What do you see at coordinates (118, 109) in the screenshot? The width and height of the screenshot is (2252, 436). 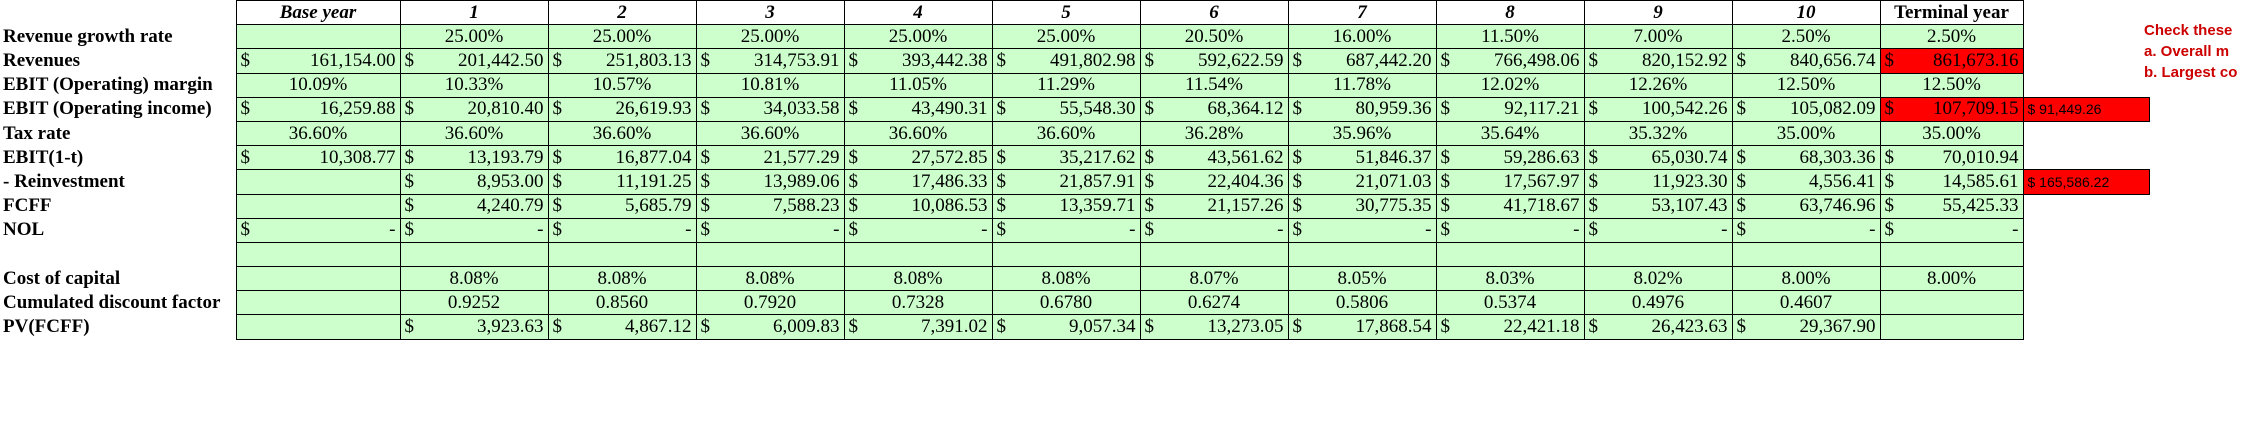 I see `row-label-ebit-operating-income: EBIT (Operating income)` at bounding box center [118, 109].